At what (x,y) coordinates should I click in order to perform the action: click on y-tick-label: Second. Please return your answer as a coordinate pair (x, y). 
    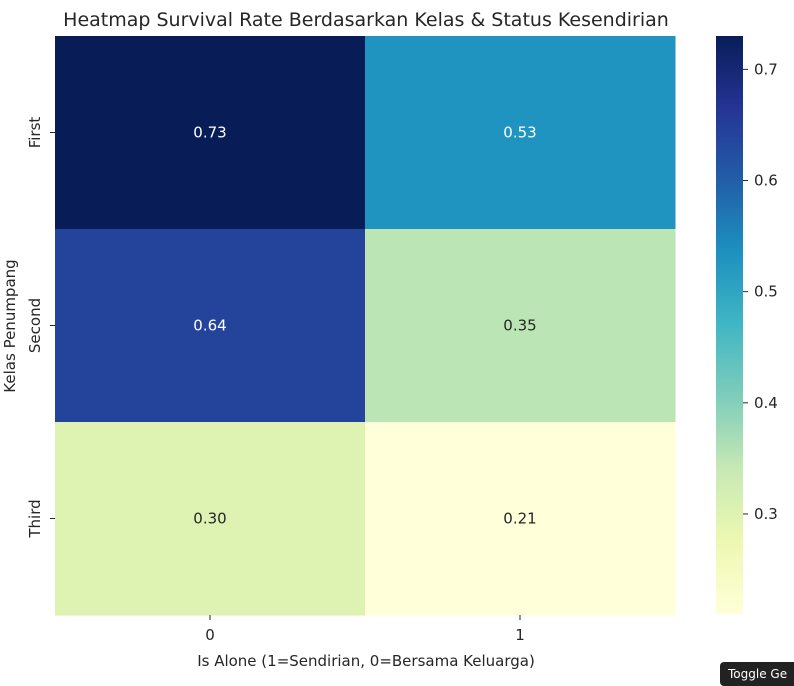
    Looking at the image, I should click on (35, 325).